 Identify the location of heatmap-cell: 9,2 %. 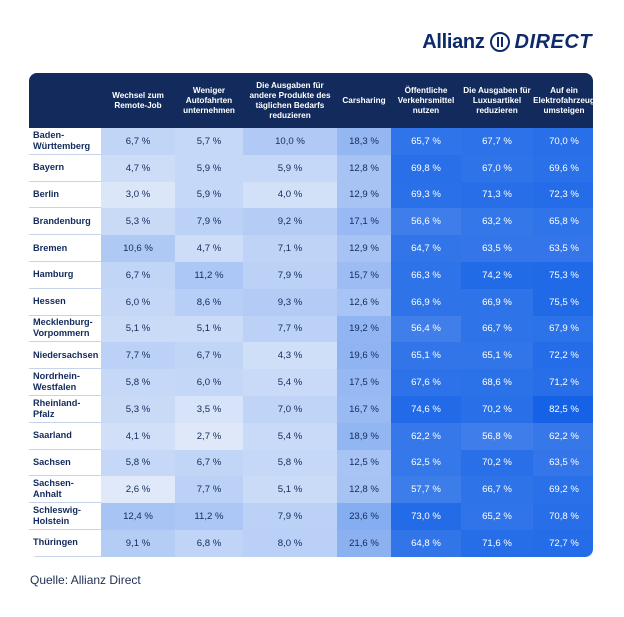
(290, 222).